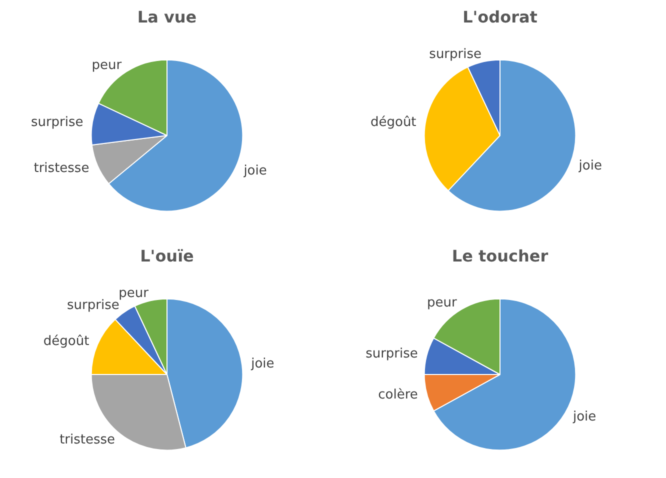 Image resolution: width=666 pixels, height=478 pixels. I want to click on chart-title: Le toucher, so click(500, 256).